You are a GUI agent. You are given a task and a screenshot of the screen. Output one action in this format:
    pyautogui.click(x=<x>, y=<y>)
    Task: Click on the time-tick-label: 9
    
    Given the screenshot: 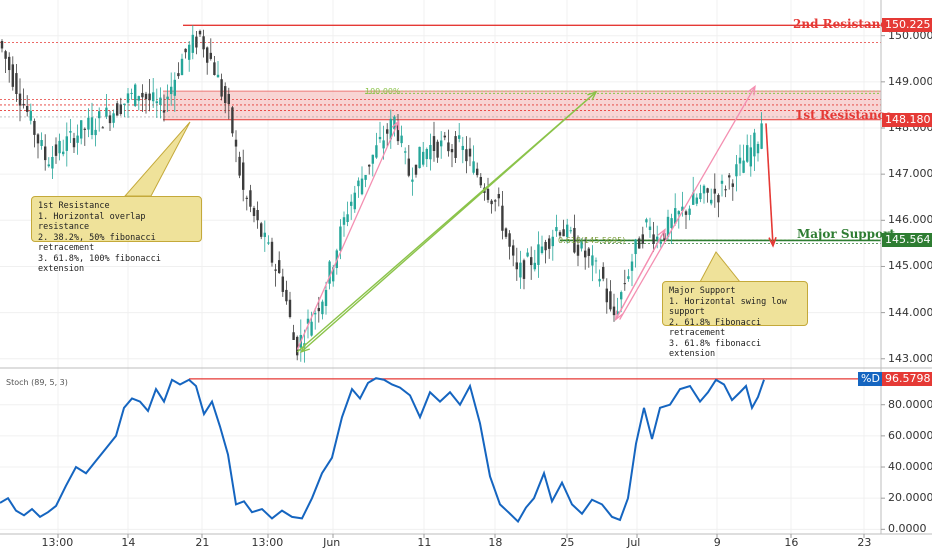 What is the action you would take?
    pyautogui.click(x=717, y=542)
    